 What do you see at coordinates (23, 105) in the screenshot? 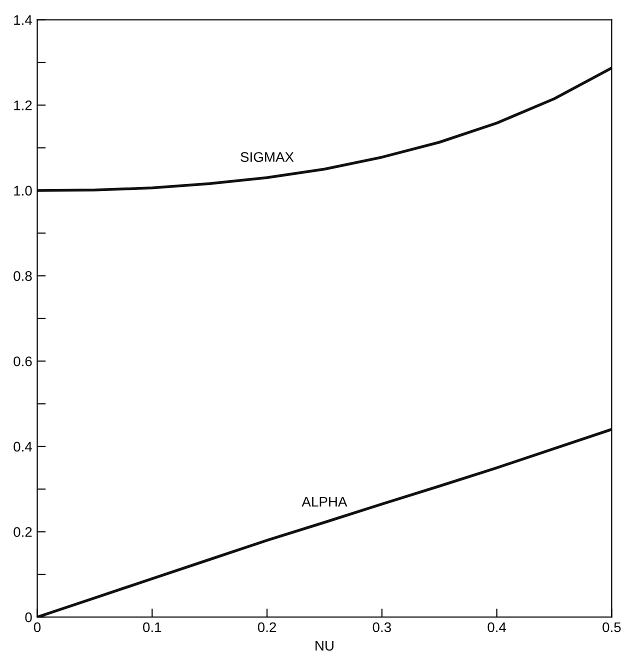
I see `y-tick-label: 1.2` at bounding box center [23, 105].